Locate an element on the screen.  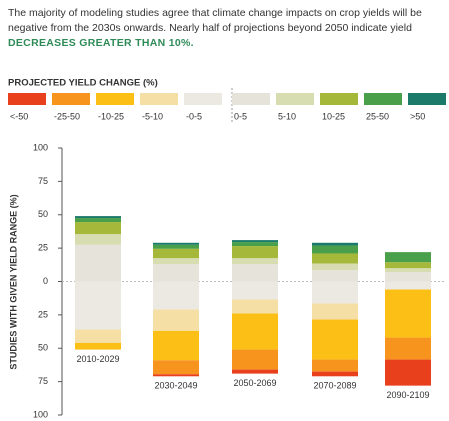
legend-title: PROJECTED YIELD CHANGE (%) is located at coordinates (83, 83).